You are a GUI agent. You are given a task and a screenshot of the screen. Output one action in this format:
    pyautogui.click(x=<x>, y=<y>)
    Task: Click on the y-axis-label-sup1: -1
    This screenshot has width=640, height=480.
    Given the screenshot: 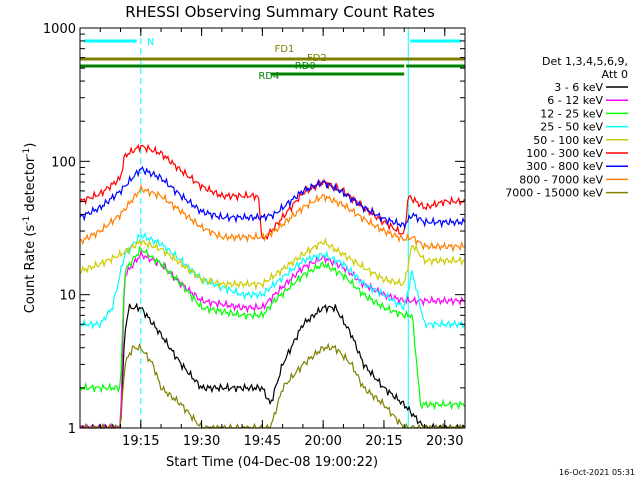 What is the action you would take?
    pyautogui.click(x=27, y=220)
    